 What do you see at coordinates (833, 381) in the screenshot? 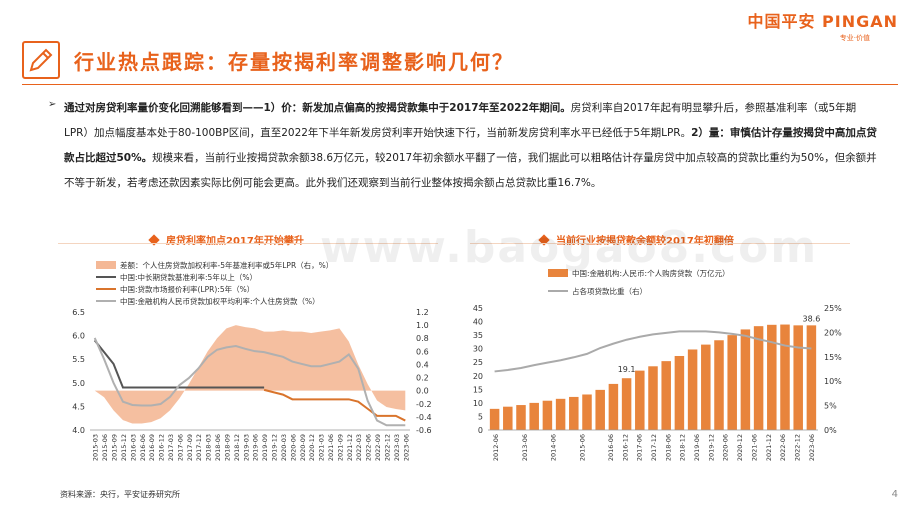
I see `y-right-tick: 10%` at bounding box center [833, 381].